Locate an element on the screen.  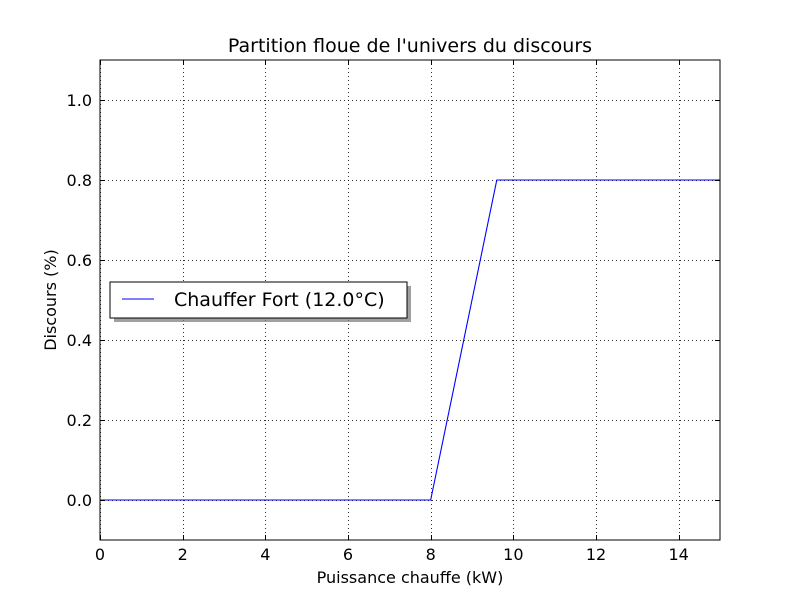
x-tick-label: 6 is located at coordinates (348, 554).